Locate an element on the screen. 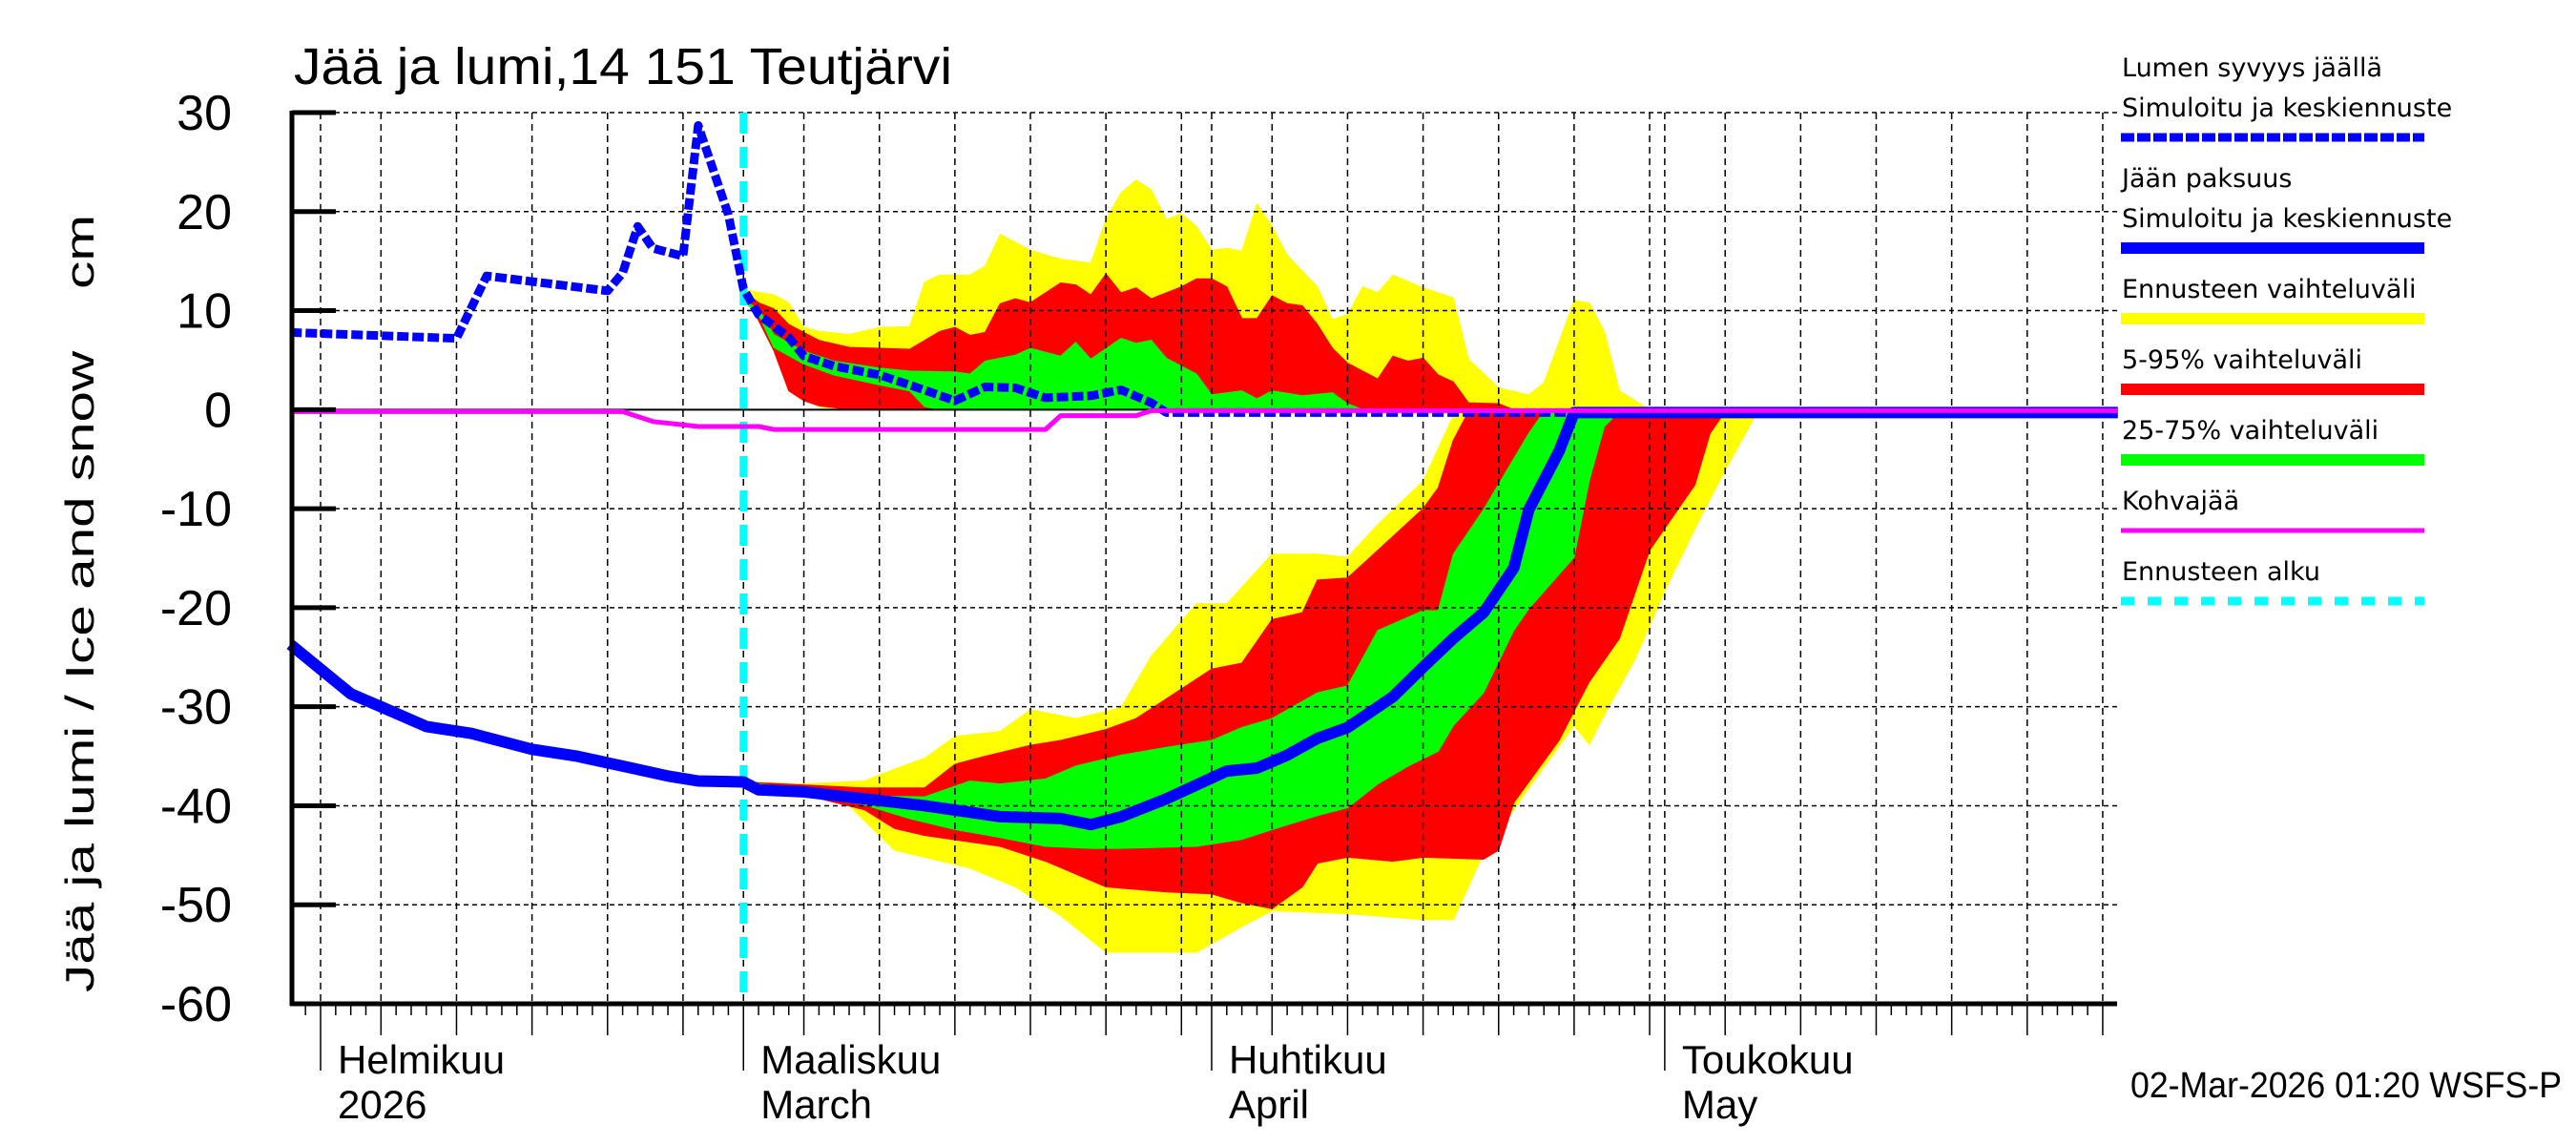  month-label: Huhtikuu is located at coordinates (1308, 1060).